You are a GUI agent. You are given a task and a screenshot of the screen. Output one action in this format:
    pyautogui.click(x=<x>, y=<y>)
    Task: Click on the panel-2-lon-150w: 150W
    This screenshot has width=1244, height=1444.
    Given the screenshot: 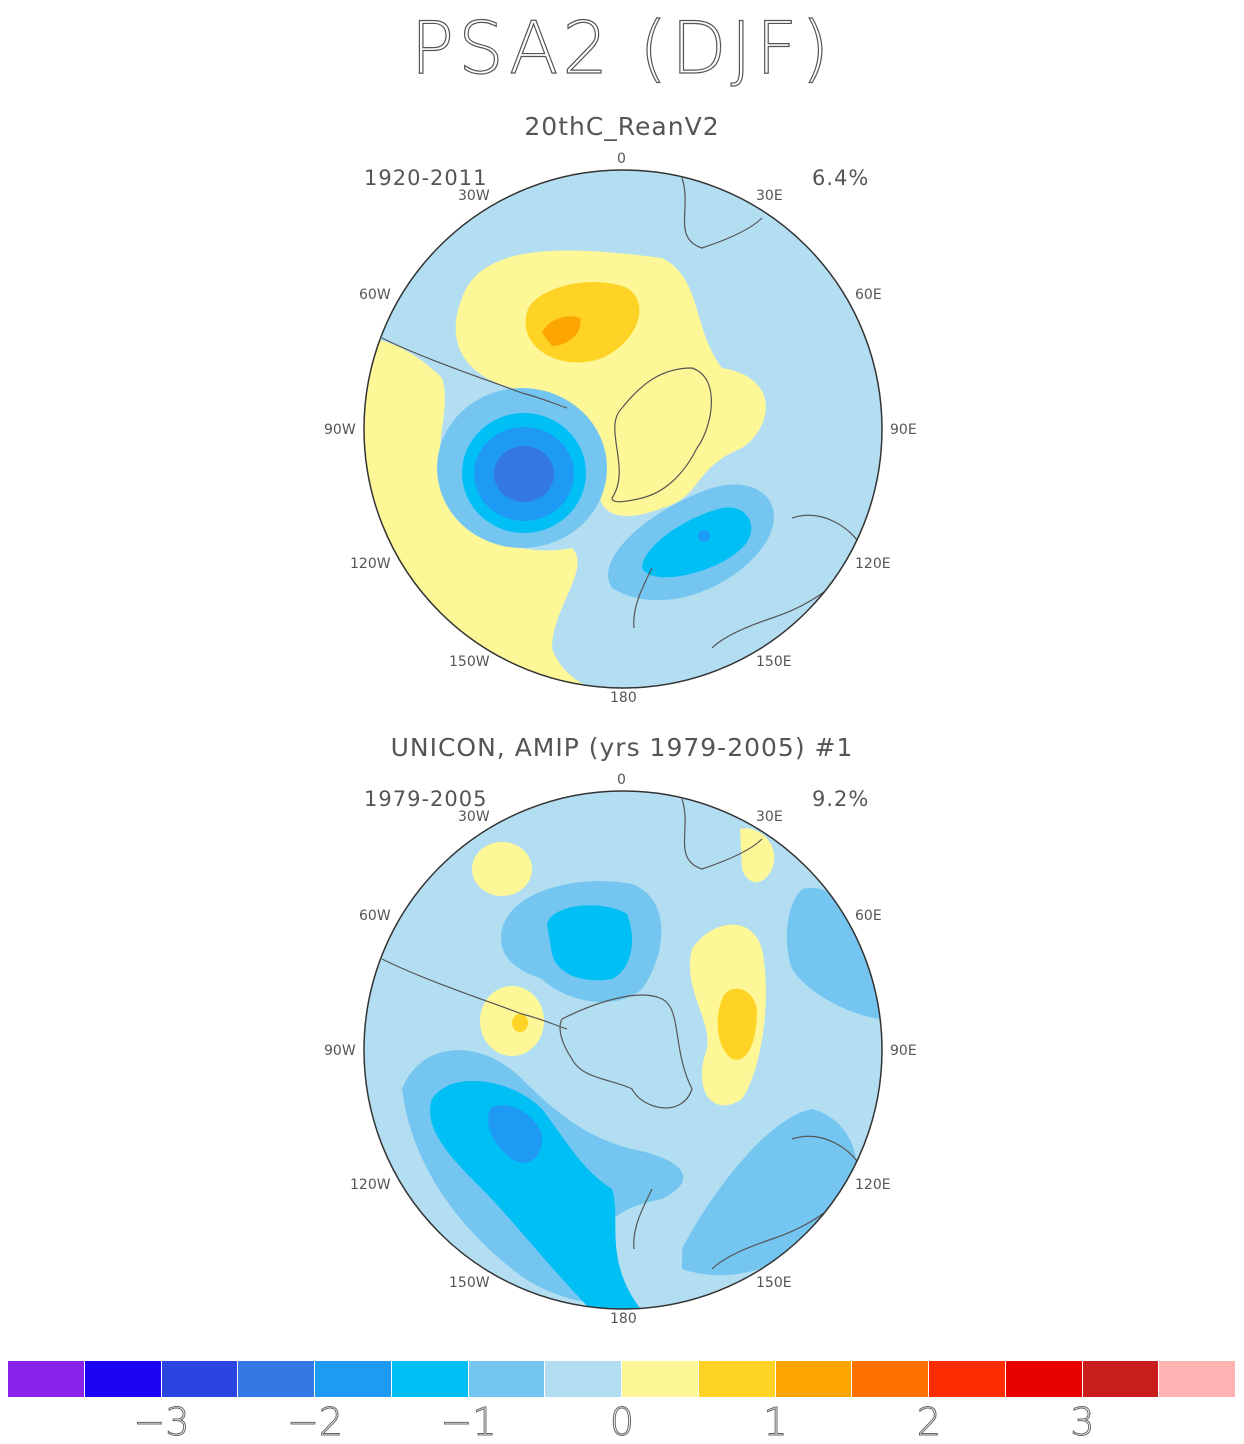 What is the action you would take?
    pyautogui.click(x=469, y=1283)
    